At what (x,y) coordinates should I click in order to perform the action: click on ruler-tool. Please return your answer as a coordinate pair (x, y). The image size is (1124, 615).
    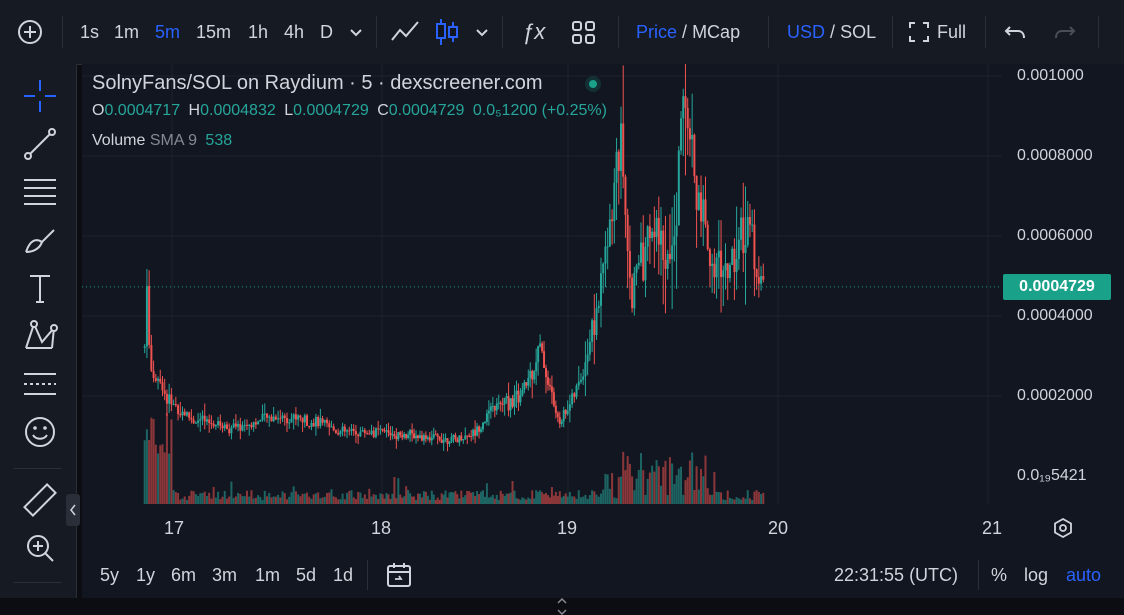
    Looking at the image, I should click on (40, 500).